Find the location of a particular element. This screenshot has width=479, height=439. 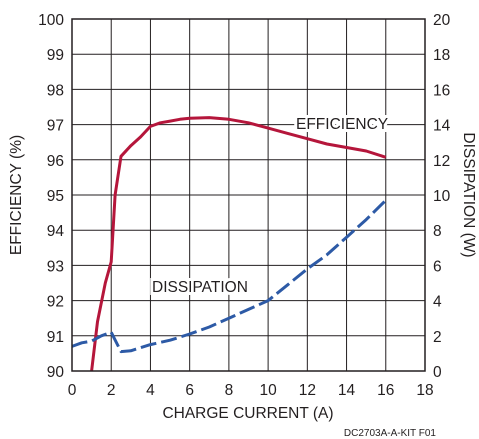

y-right-tick-label: 16 is located at coordinates (441, 90).